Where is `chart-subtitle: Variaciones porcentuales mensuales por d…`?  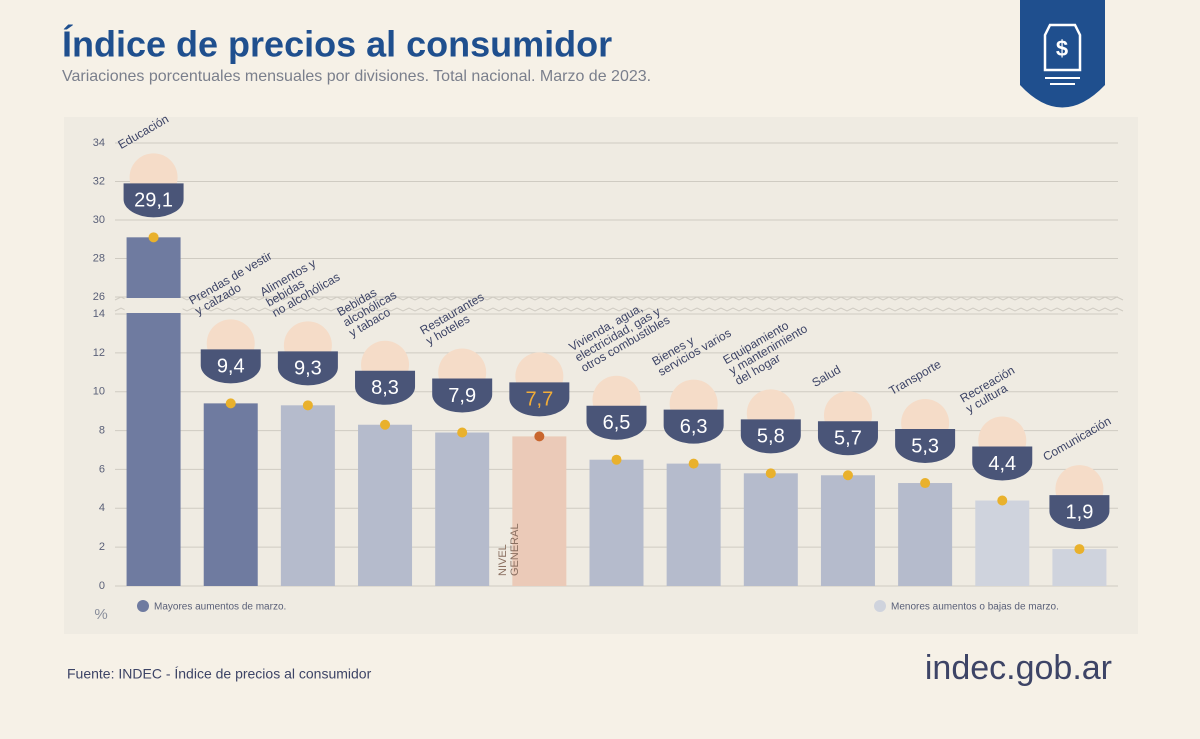
chart-subtitle: Variaciones porcentuales mensuales por d… is located at coordinates (356, 76).